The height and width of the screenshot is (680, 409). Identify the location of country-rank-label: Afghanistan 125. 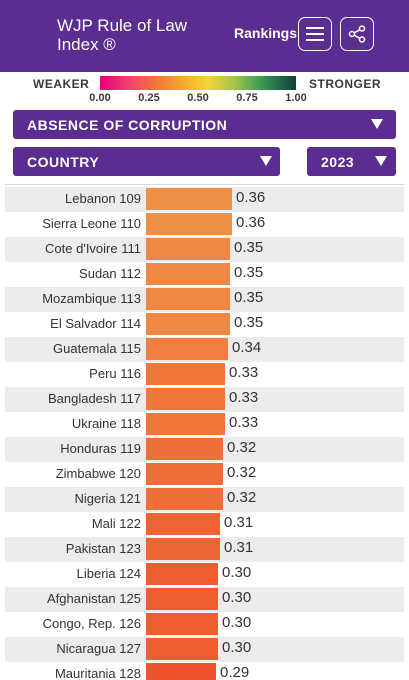
(73, 598).